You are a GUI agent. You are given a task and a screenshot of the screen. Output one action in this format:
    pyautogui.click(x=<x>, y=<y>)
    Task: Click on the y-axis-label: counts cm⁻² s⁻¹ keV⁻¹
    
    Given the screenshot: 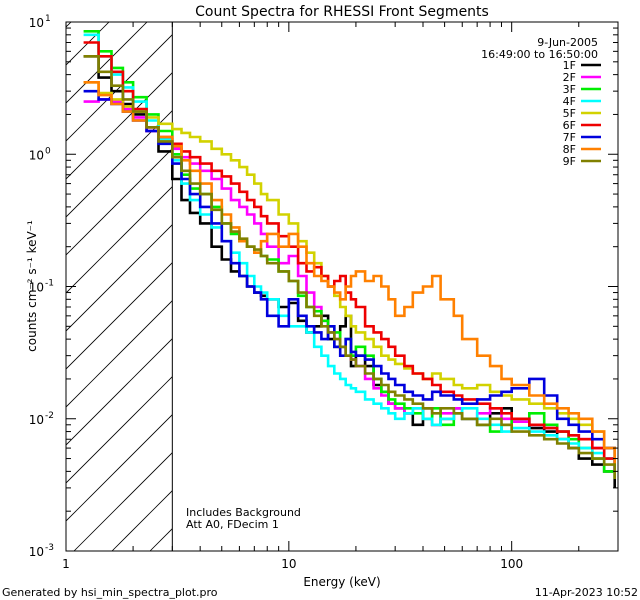 What is the action you would take?
    pyautogui.click(x=32, y=286)
    